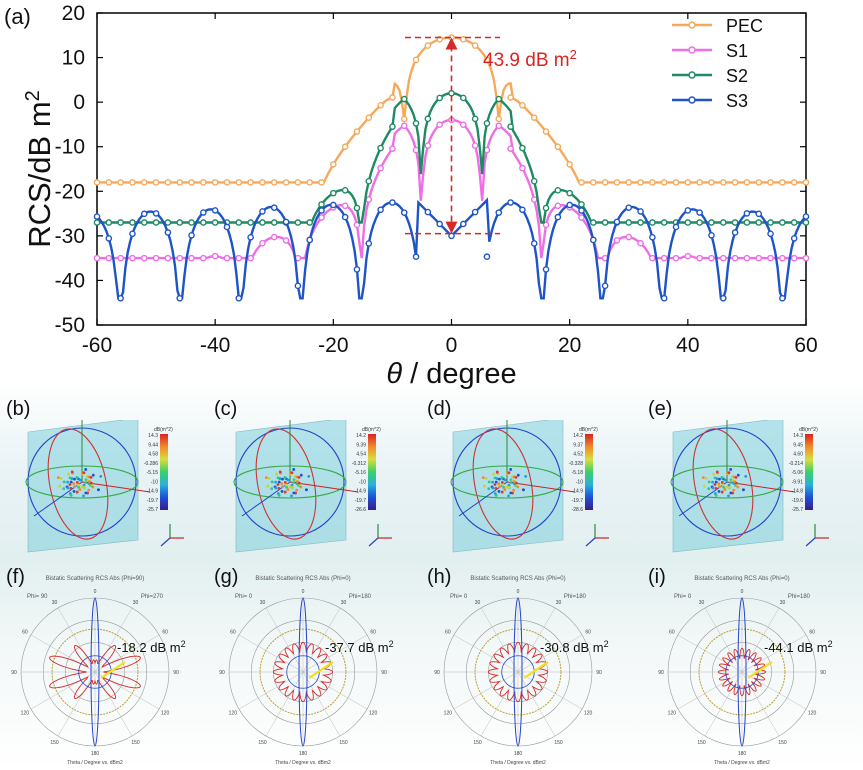 The width and height of the screenshot is (863, 770). I want to click on x-axis-label: θ / degree, so click(451, 374).